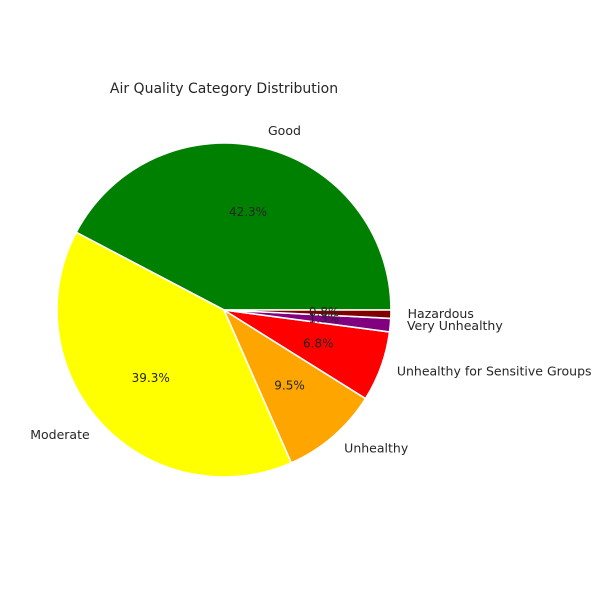  I want to click on slice-label-unhealthy: Unhealthy, so click(376, 447).